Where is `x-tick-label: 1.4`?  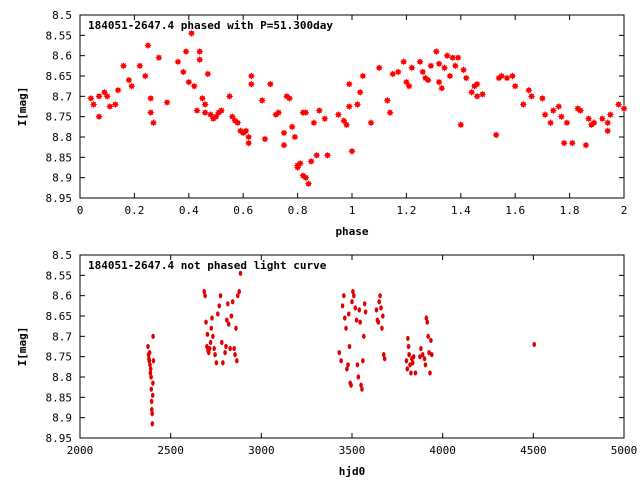 x-tick-label: 1.4 is located at coordinates (461, 210).